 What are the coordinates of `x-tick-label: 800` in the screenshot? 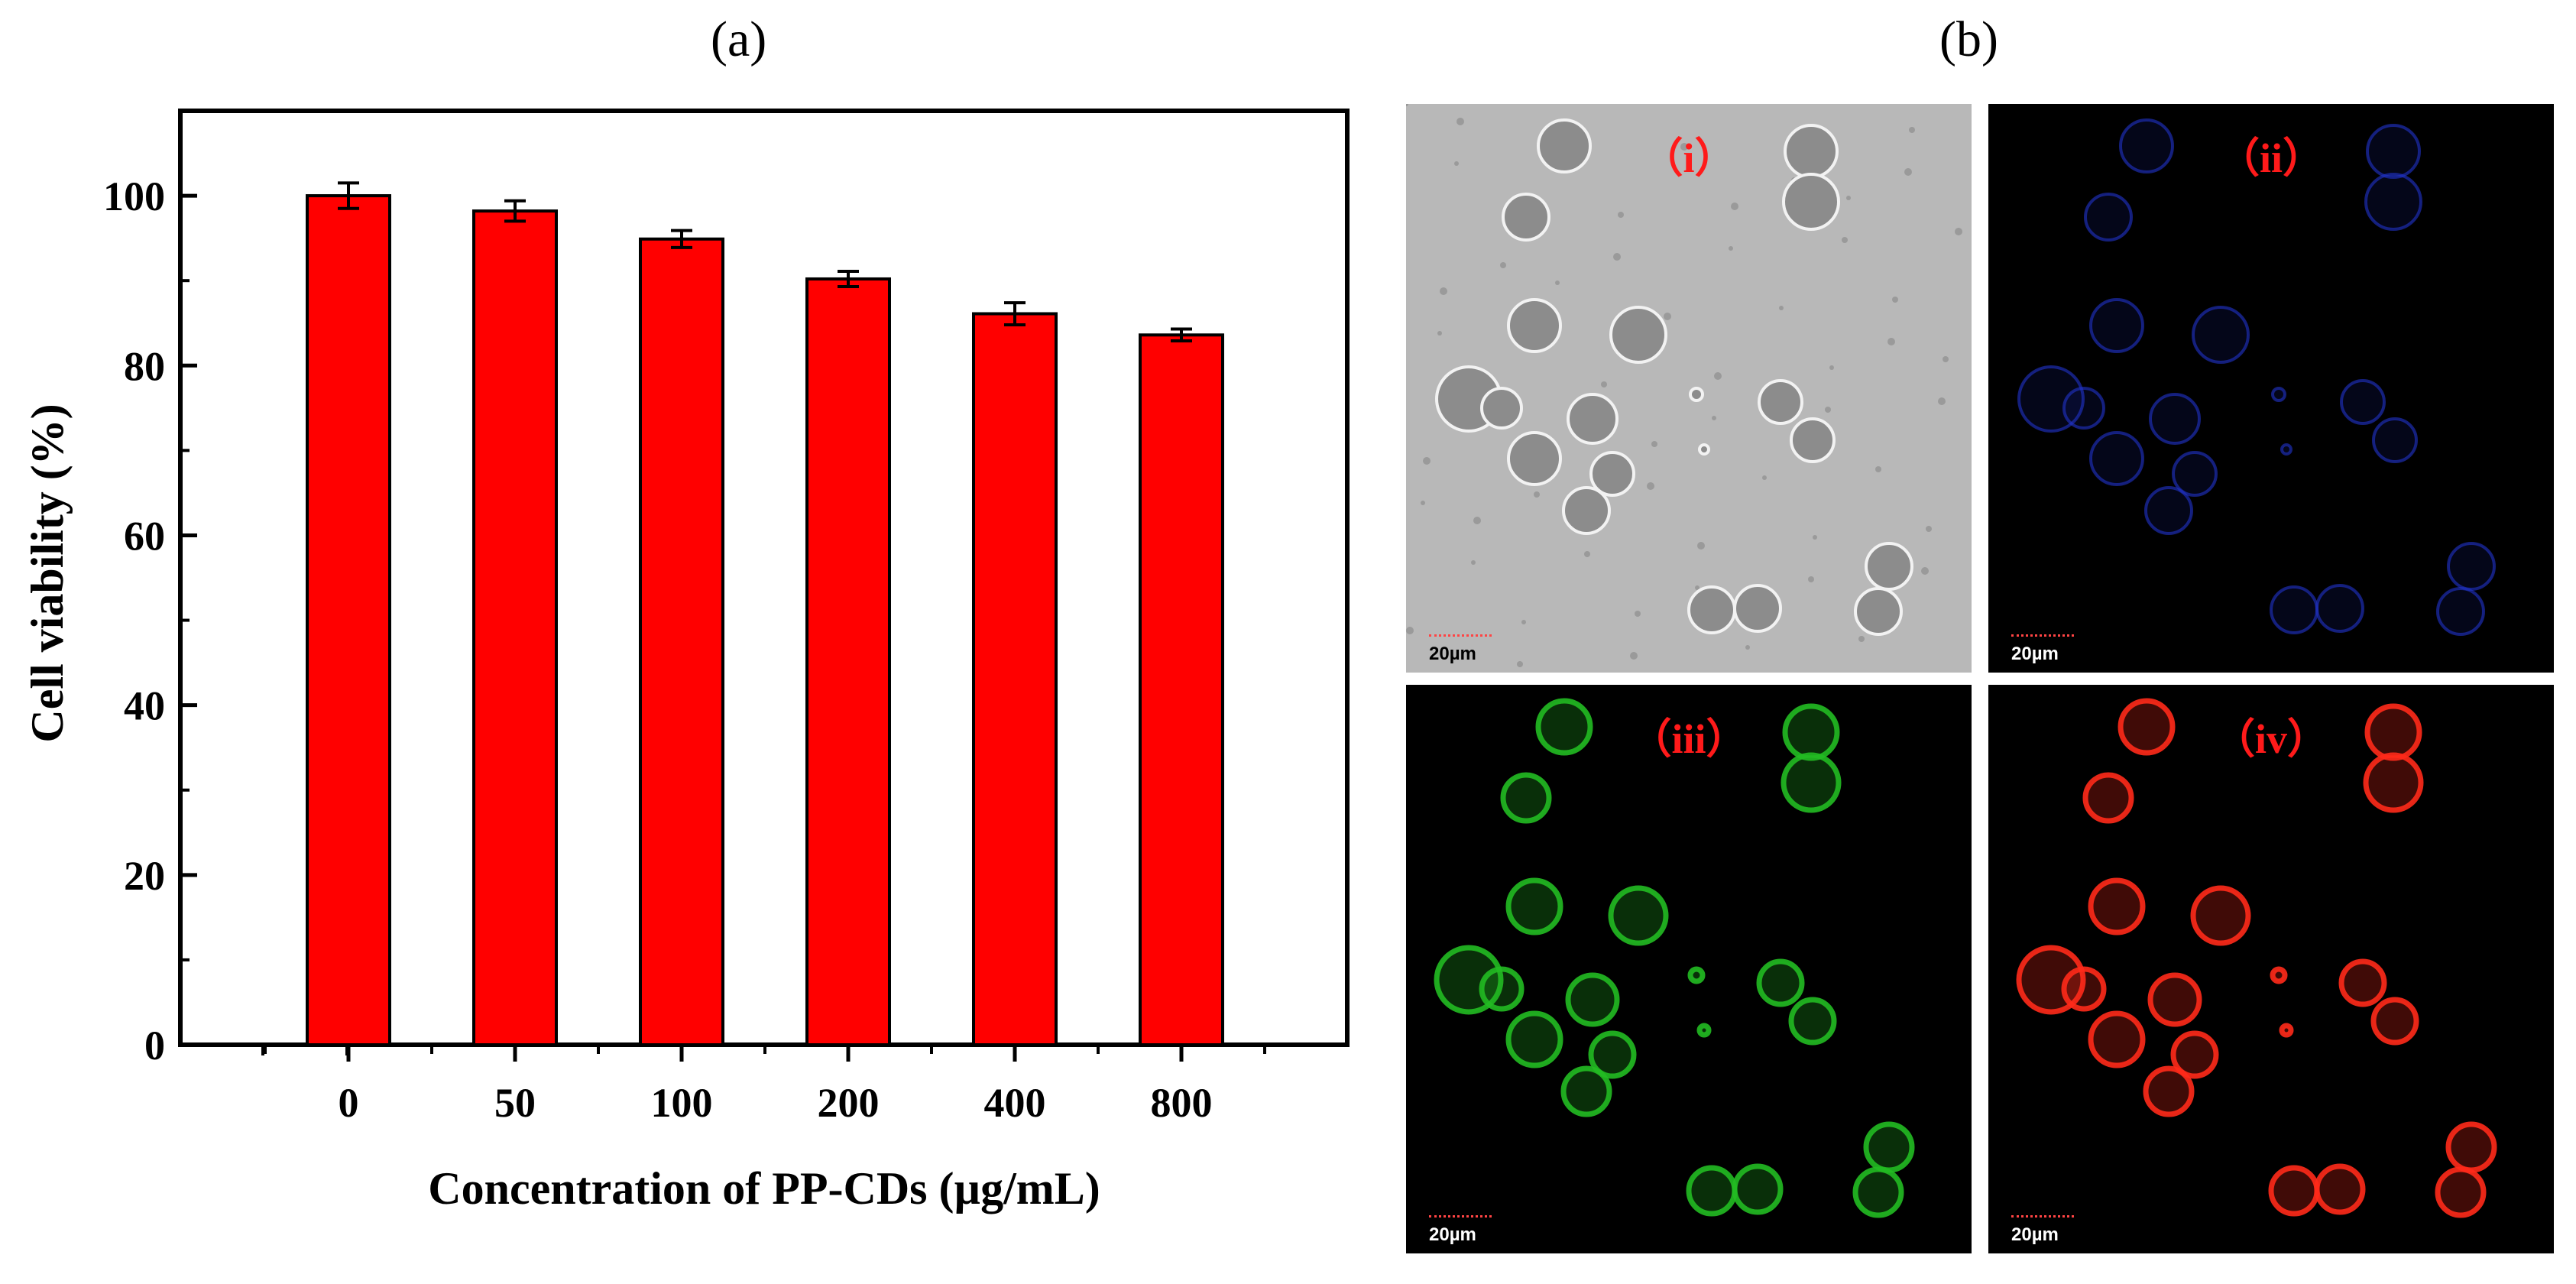 It's located at (1182, 1103).